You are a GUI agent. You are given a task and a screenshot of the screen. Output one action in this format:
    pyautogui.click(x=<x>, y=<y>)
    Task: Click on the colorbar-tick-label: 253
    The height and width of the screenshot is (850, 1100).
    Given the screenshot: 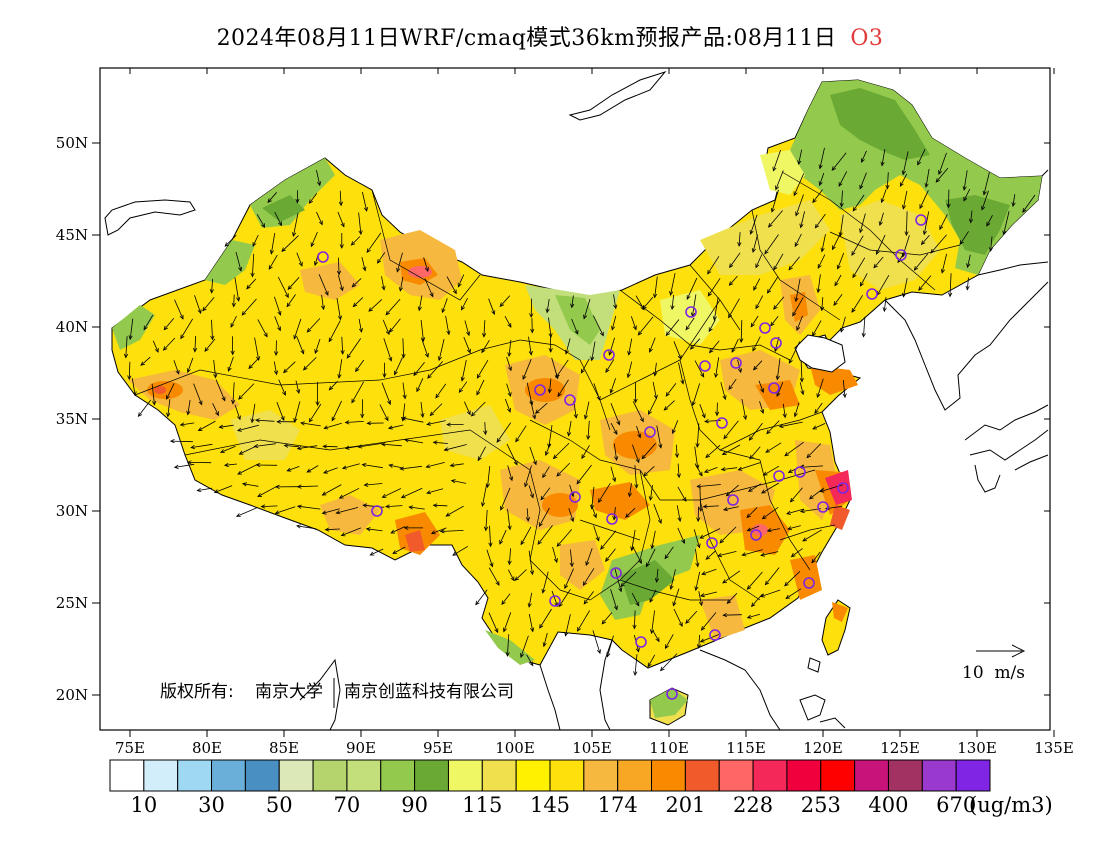 What is the action you would take?
    pyautogui.click(x=821, y=805)
    